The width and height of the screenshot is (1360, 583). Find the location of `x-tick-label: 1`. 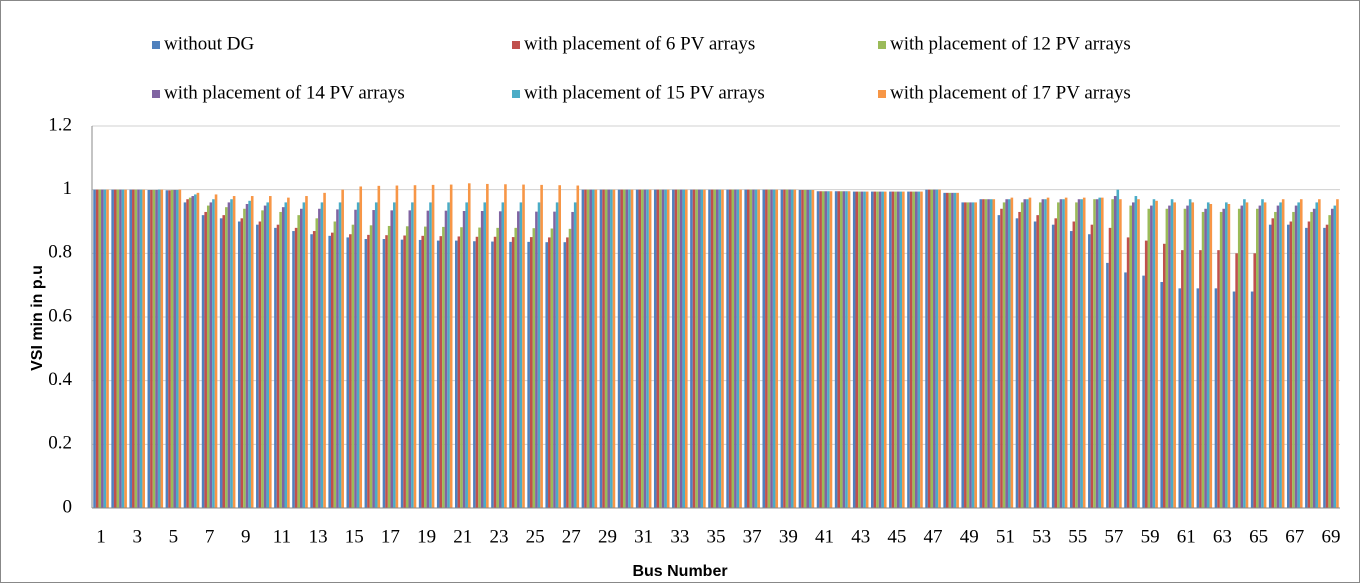

x-tick-label: 1 is located at coordinates (101, 536).